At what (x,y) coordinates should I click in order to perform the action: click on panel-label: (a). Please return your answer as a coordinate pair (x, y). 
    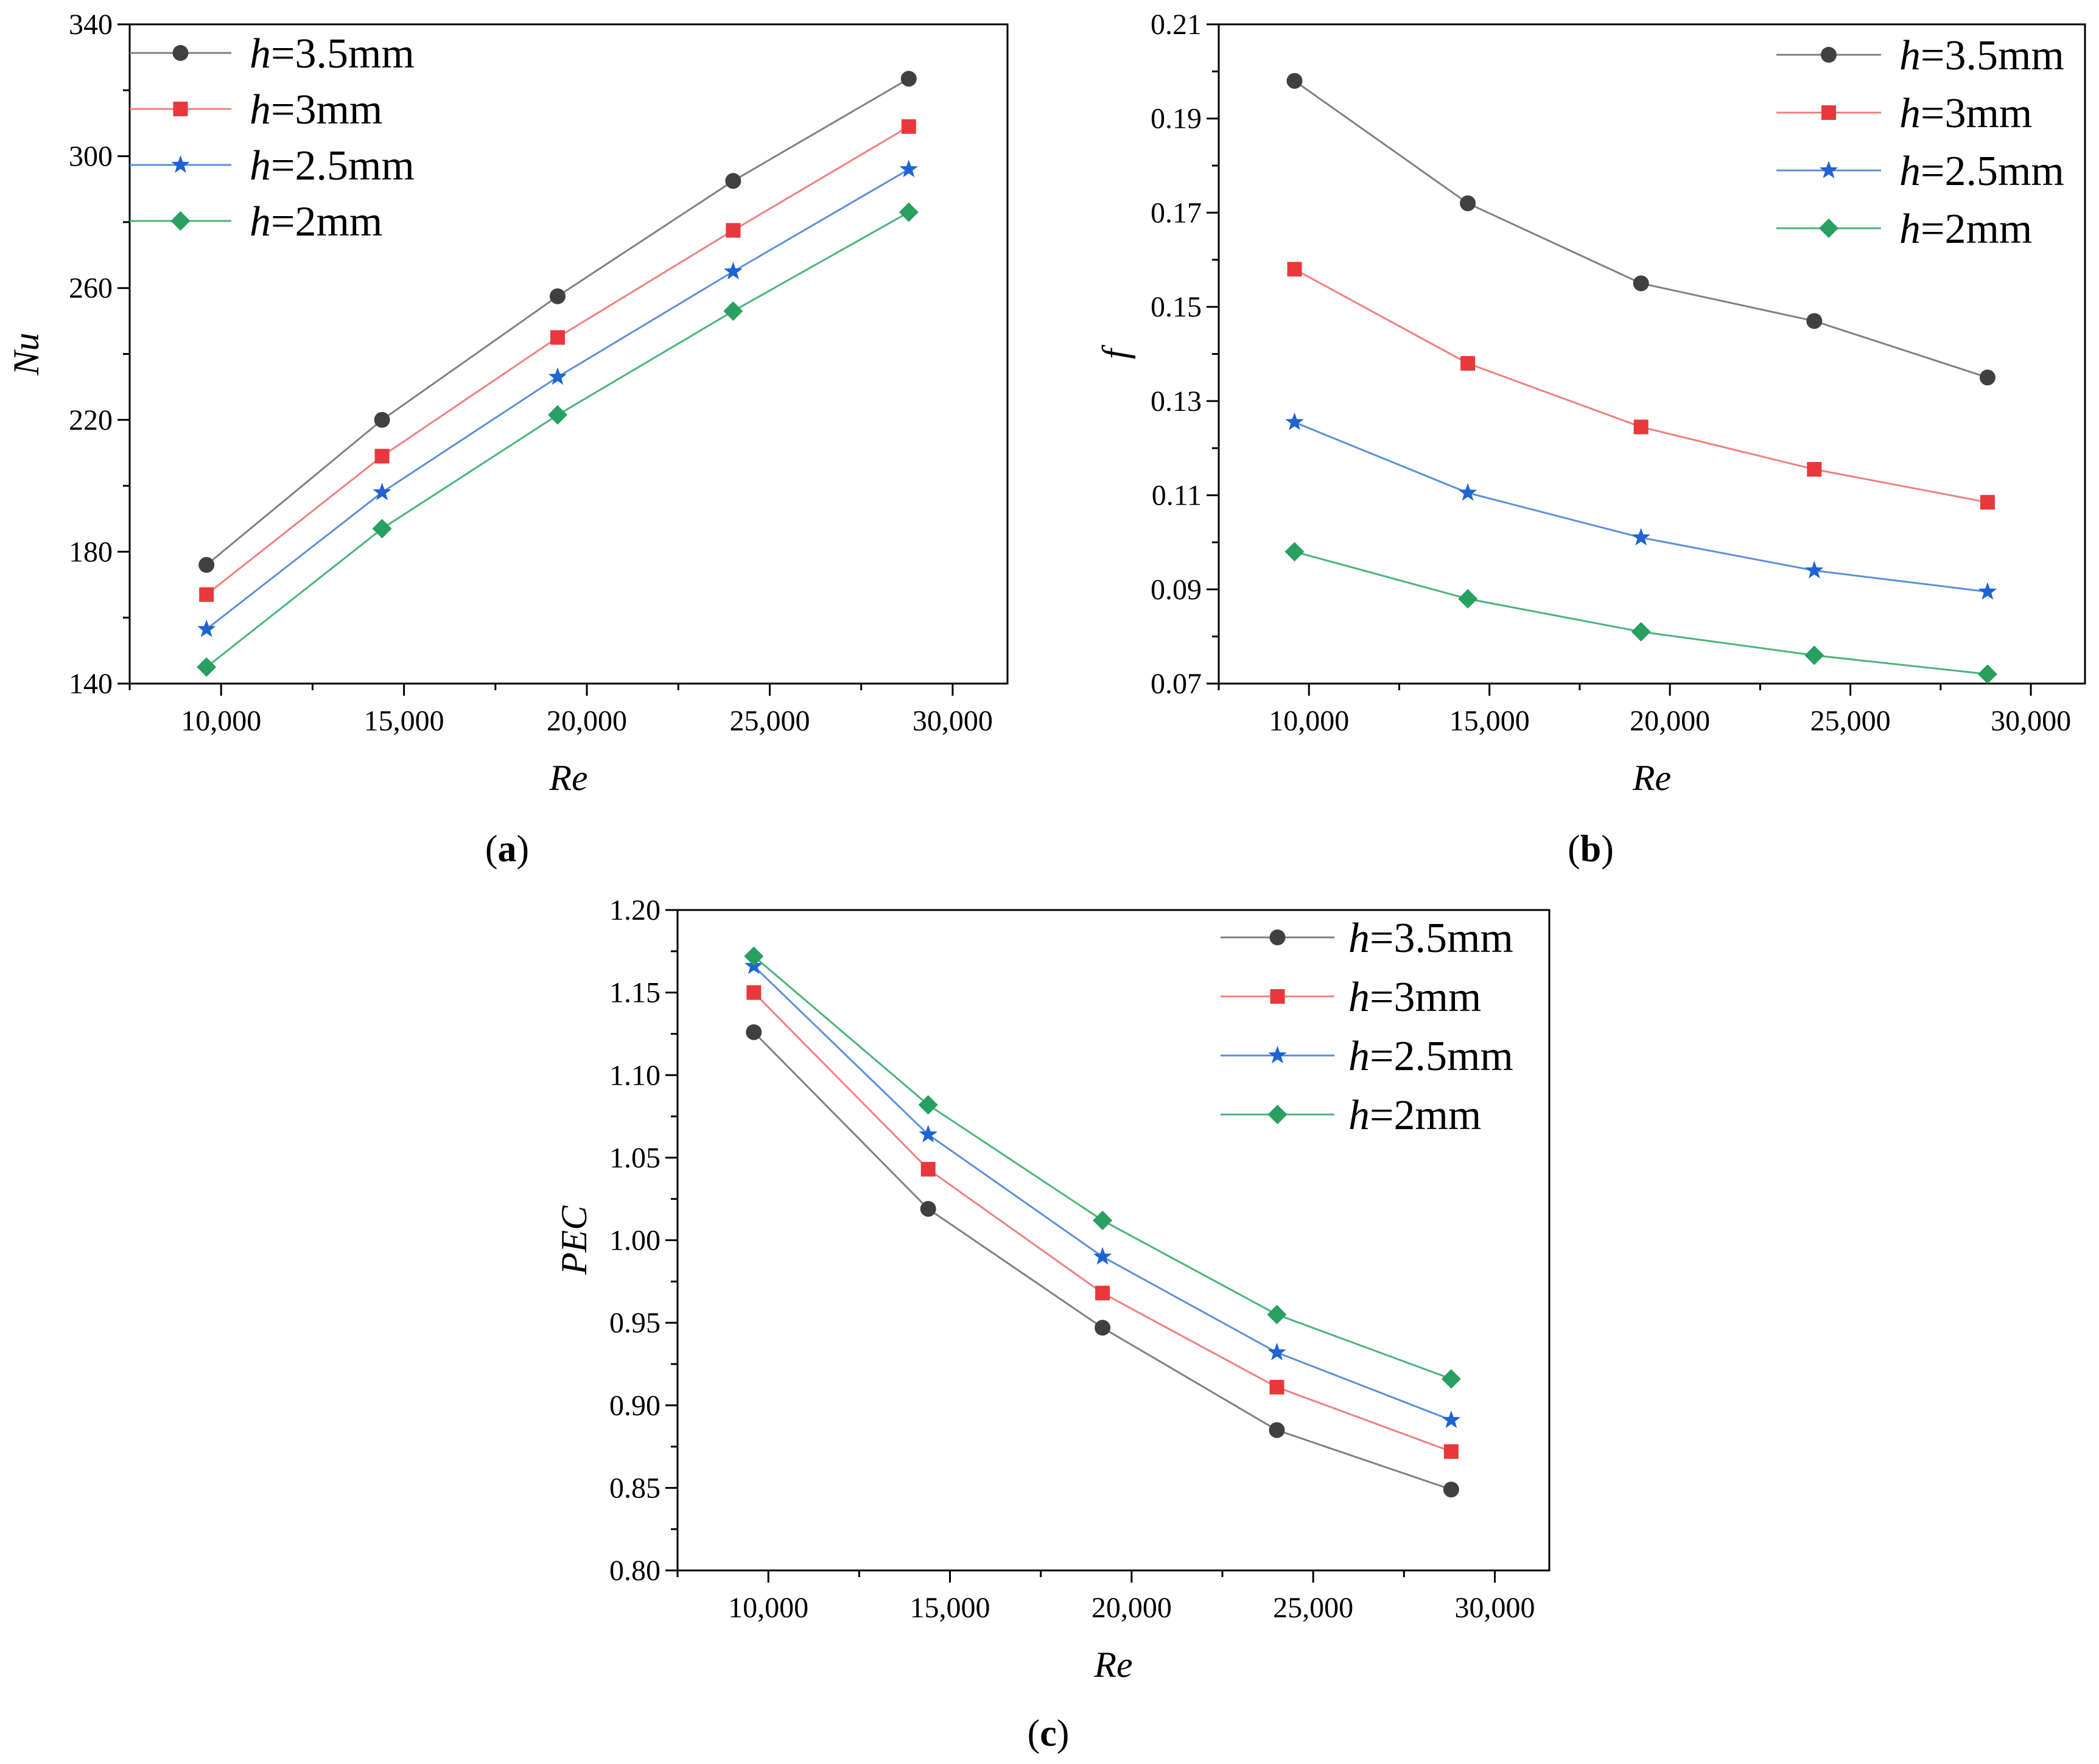
    Looking at the image, I should click on (507, 849).